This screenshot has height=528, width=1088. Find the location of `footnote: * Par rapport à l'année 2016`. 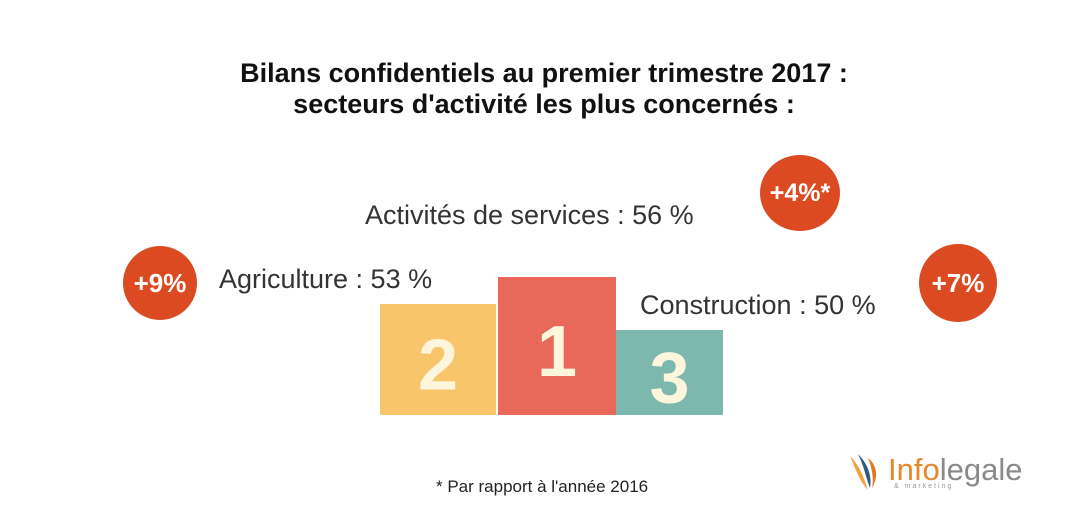

footnote: * Par rapport à l'année 2016 is located at coordinates (542, 486).